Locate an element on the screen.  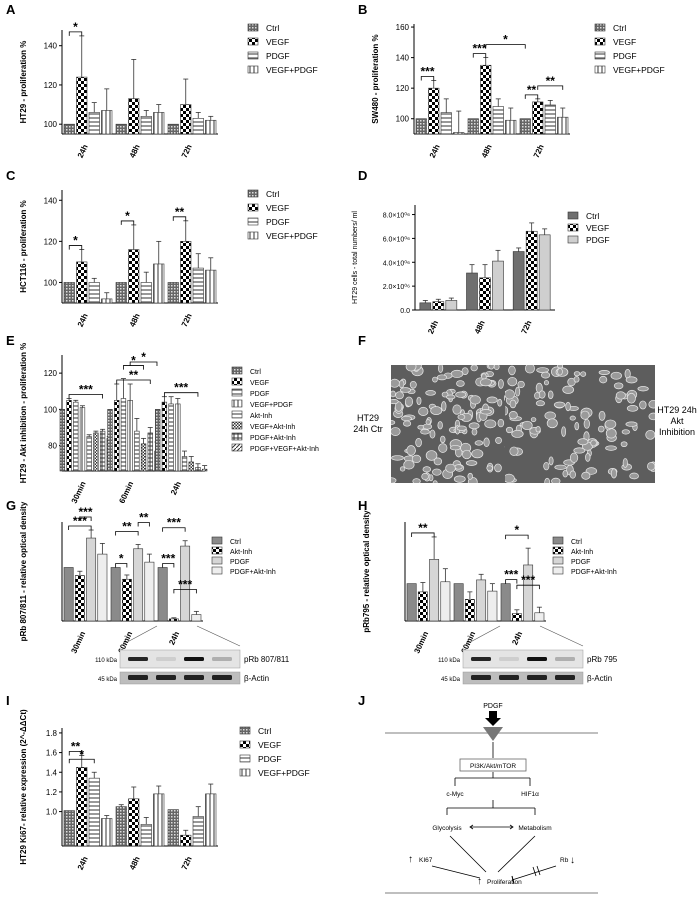
sig-label-G: * is located at coordinates (121, 558).